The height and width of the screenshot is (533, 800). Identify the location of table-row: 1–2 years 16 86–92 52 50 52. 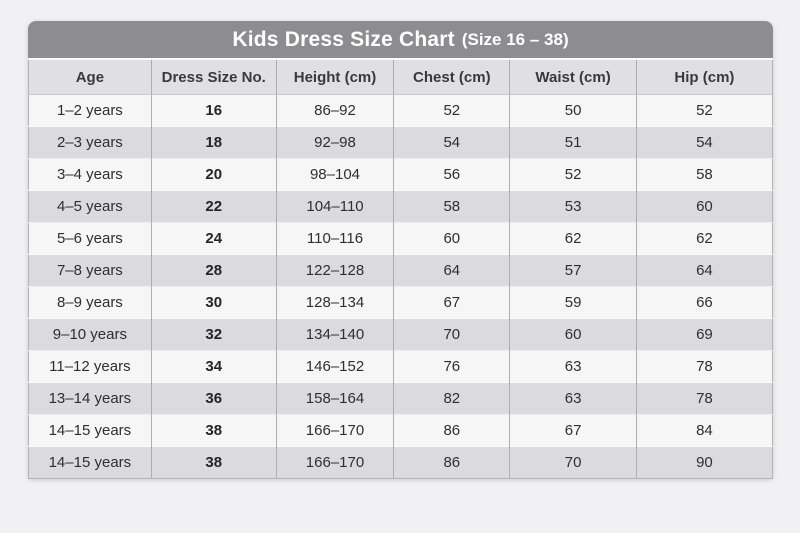
(400, 110).